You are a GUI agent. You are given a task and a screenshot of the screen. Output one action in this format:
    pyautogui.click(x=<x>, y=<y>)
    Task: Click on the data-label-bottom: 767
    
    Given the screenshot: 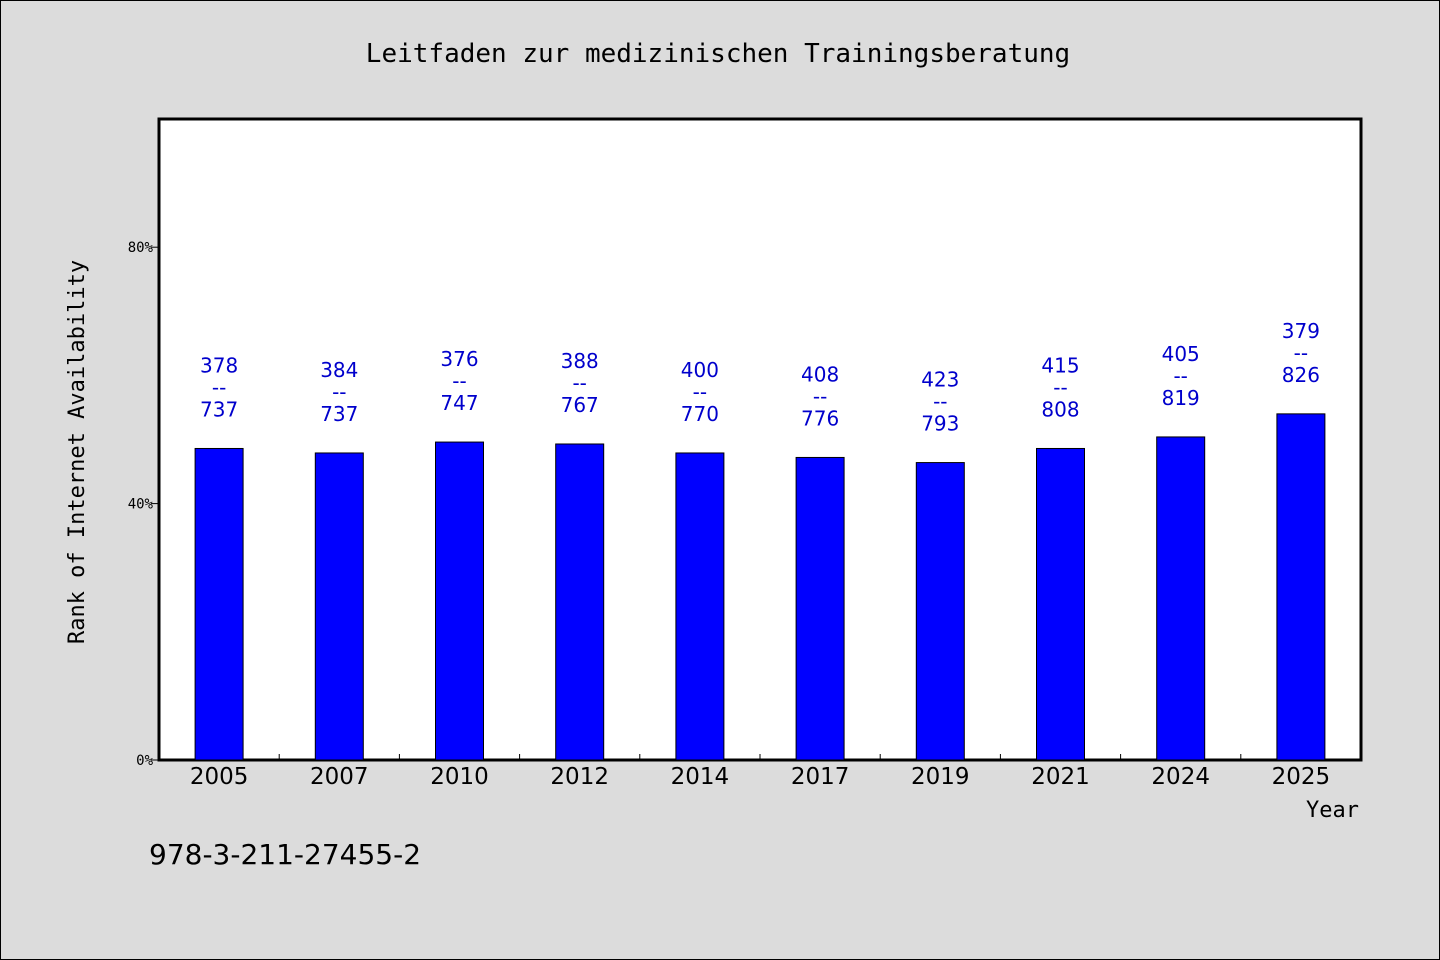 What is the action you would take?
    pyautogui.click(x=580, y=405)
    